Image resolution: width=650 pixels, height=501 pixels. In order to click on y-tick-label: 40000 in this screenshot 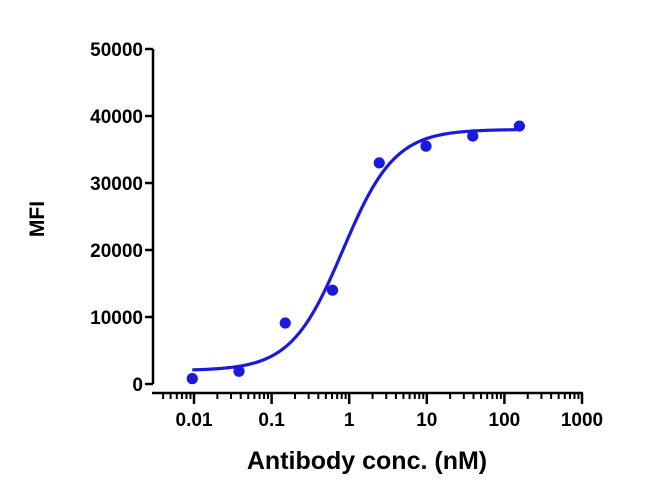, I will do `click(116, 117)`.